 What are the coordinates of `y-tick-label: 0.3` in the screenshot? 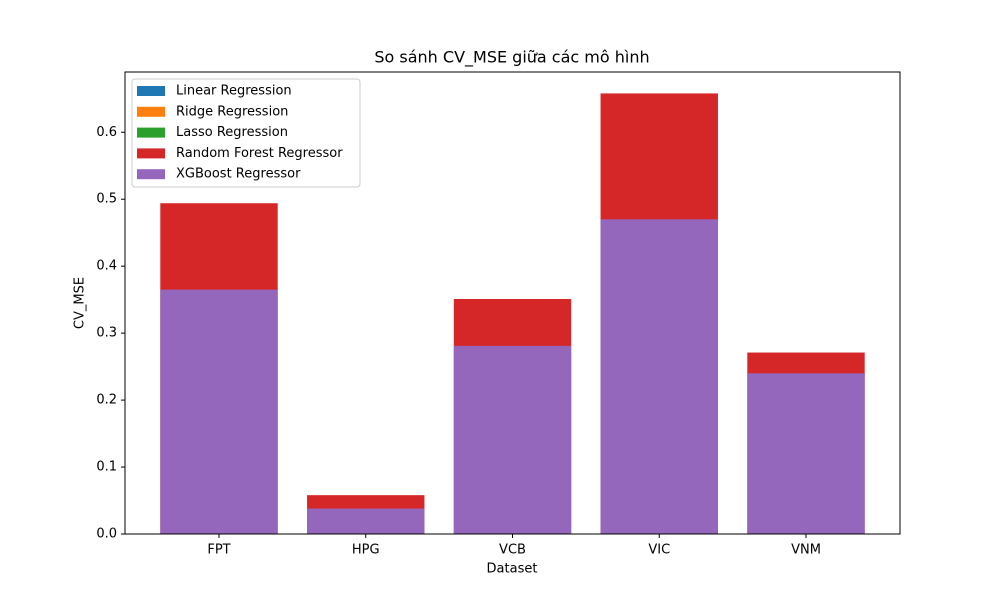 It's located at (106, 333).